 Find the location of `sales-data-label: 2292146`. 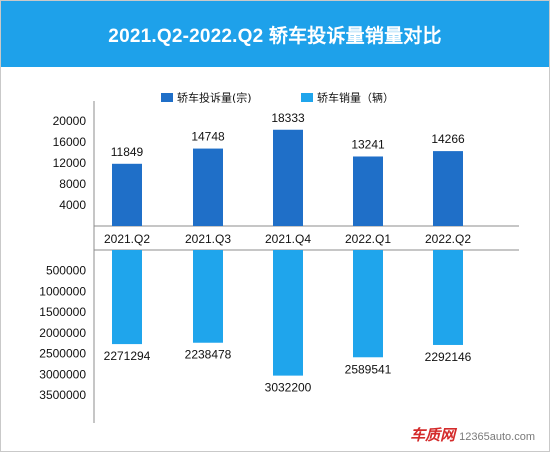

sales-data-label: 2292146 is located at coordinates (448, 357).